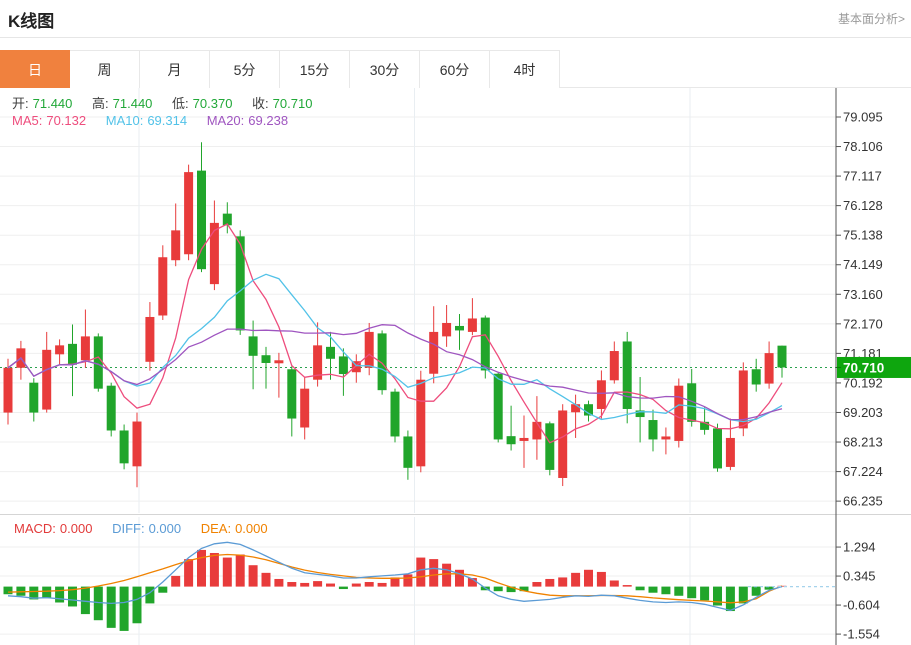 The height and width of the screenshot is (645, 911). Describe the element at coordinates (859, 547) in the screenshot. I see `svg-text: 1.294` at that location.